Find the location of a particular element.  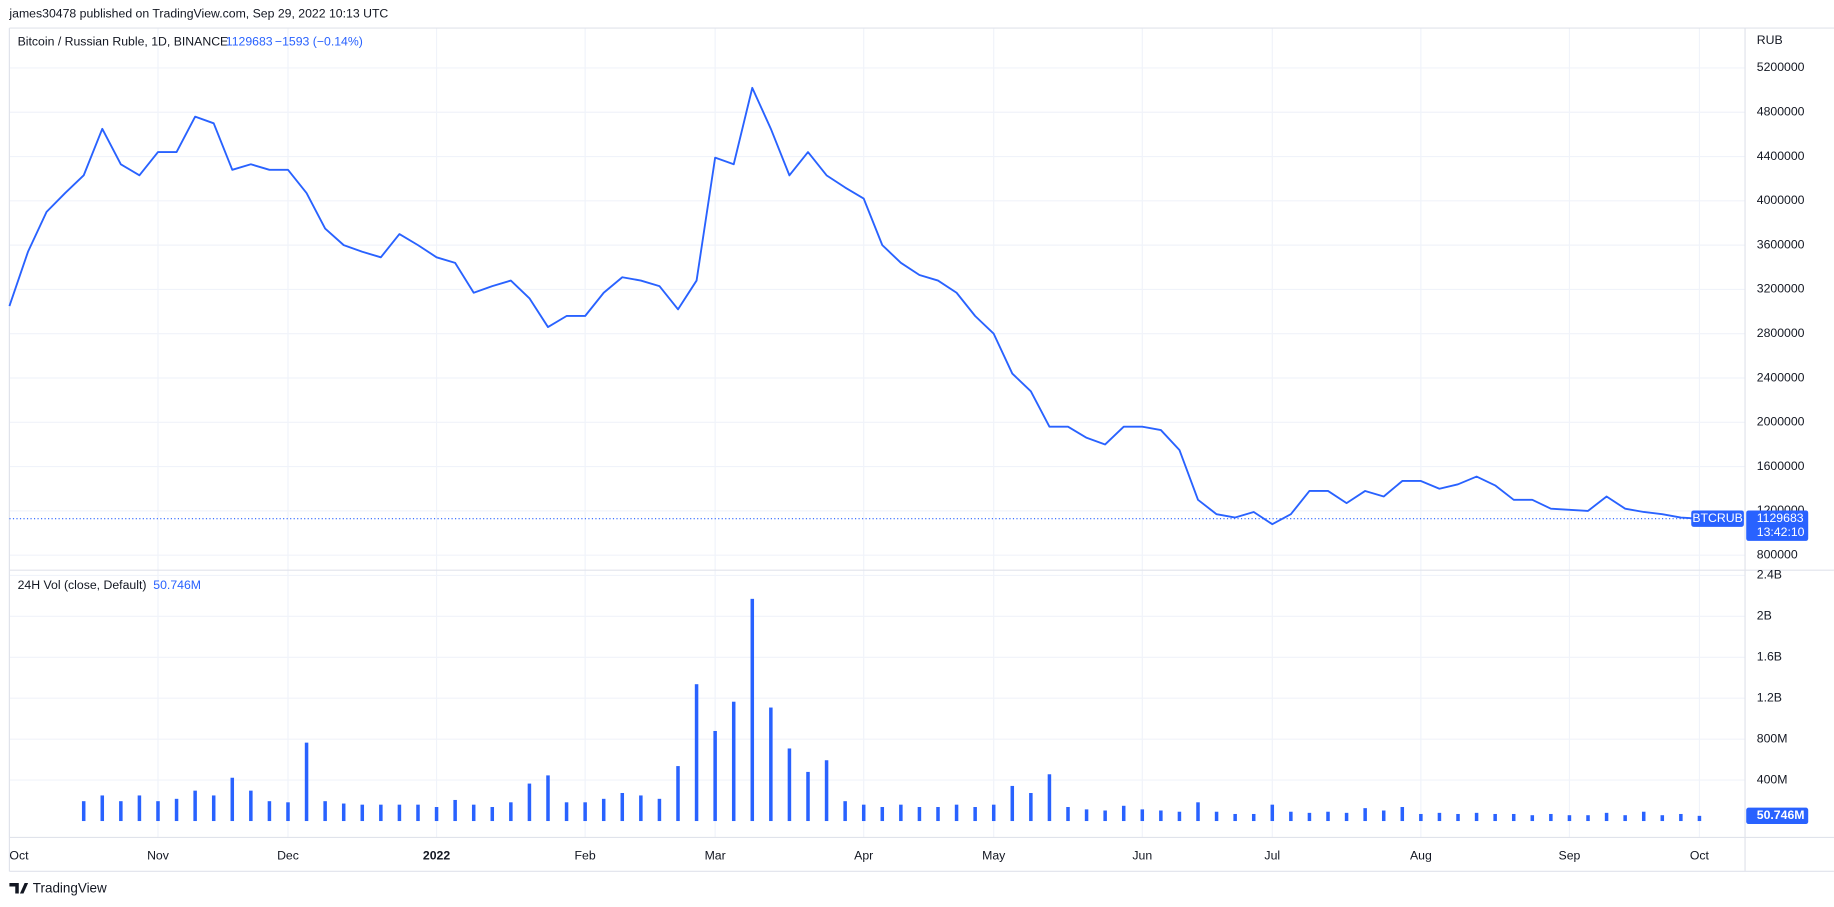

volume-last: 50.746M is located at coordinates (177, 585).